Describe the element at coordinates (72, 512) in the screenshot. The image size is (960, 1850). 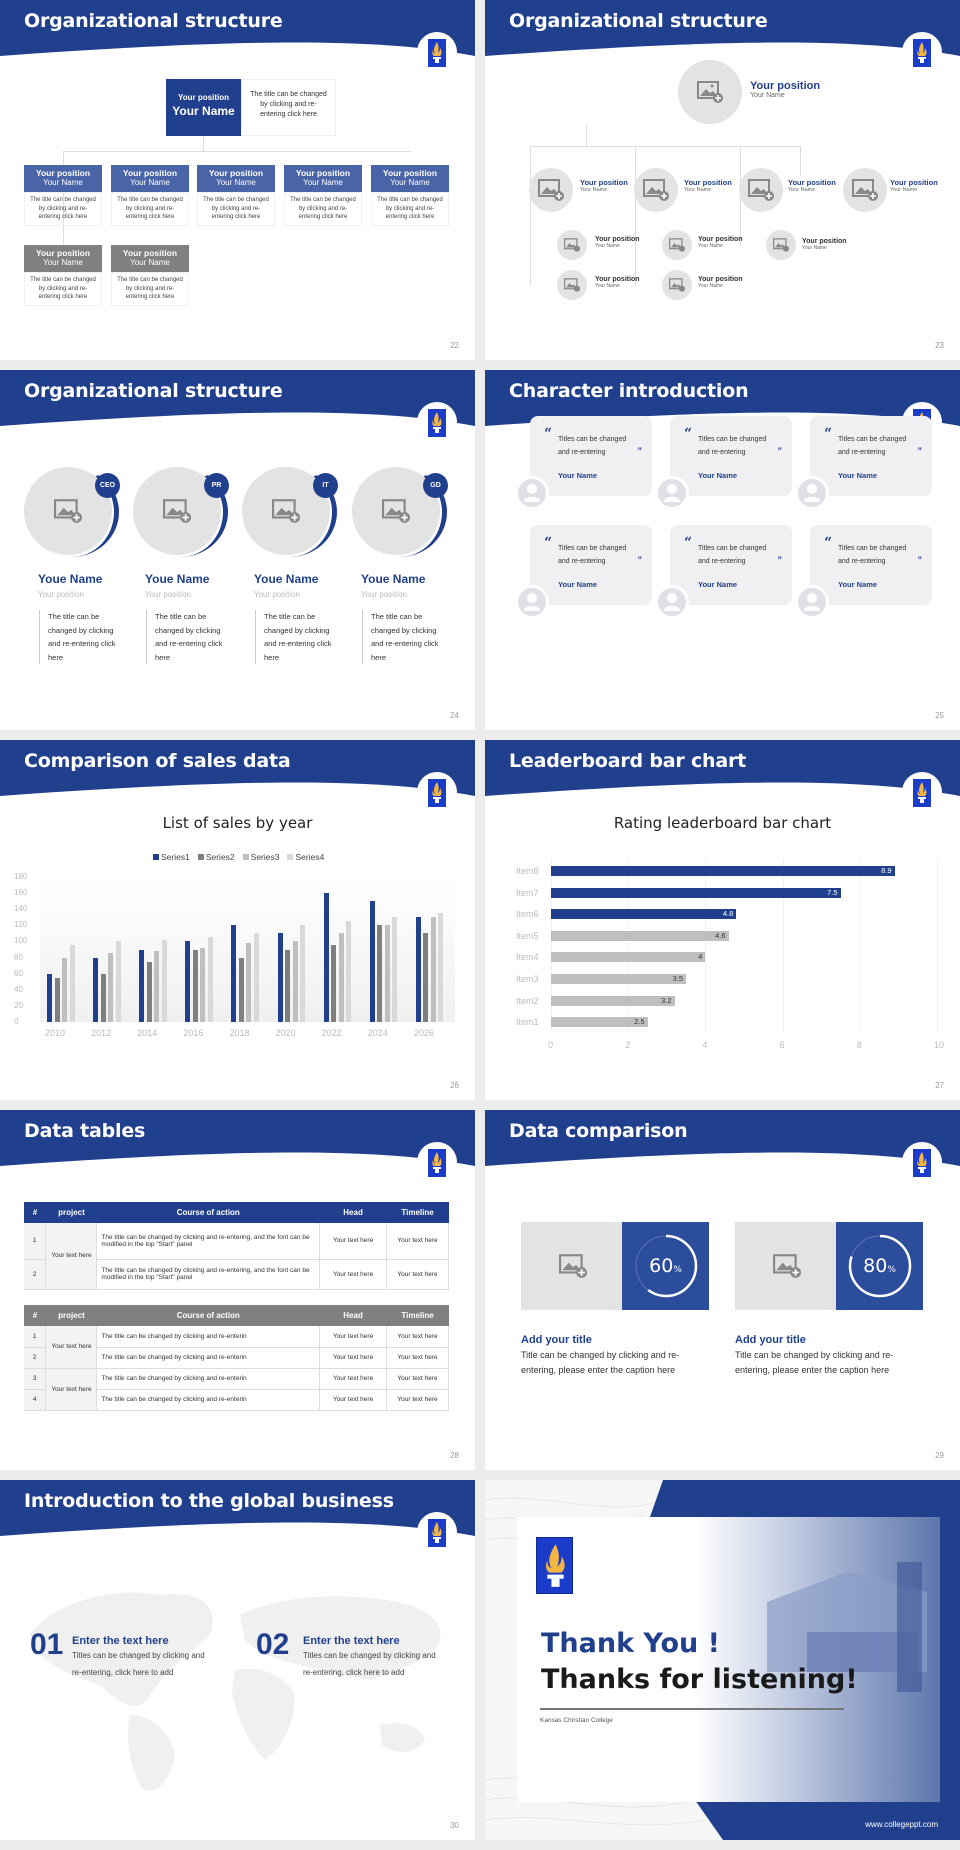
I see `person-photo: CEO` at that location.